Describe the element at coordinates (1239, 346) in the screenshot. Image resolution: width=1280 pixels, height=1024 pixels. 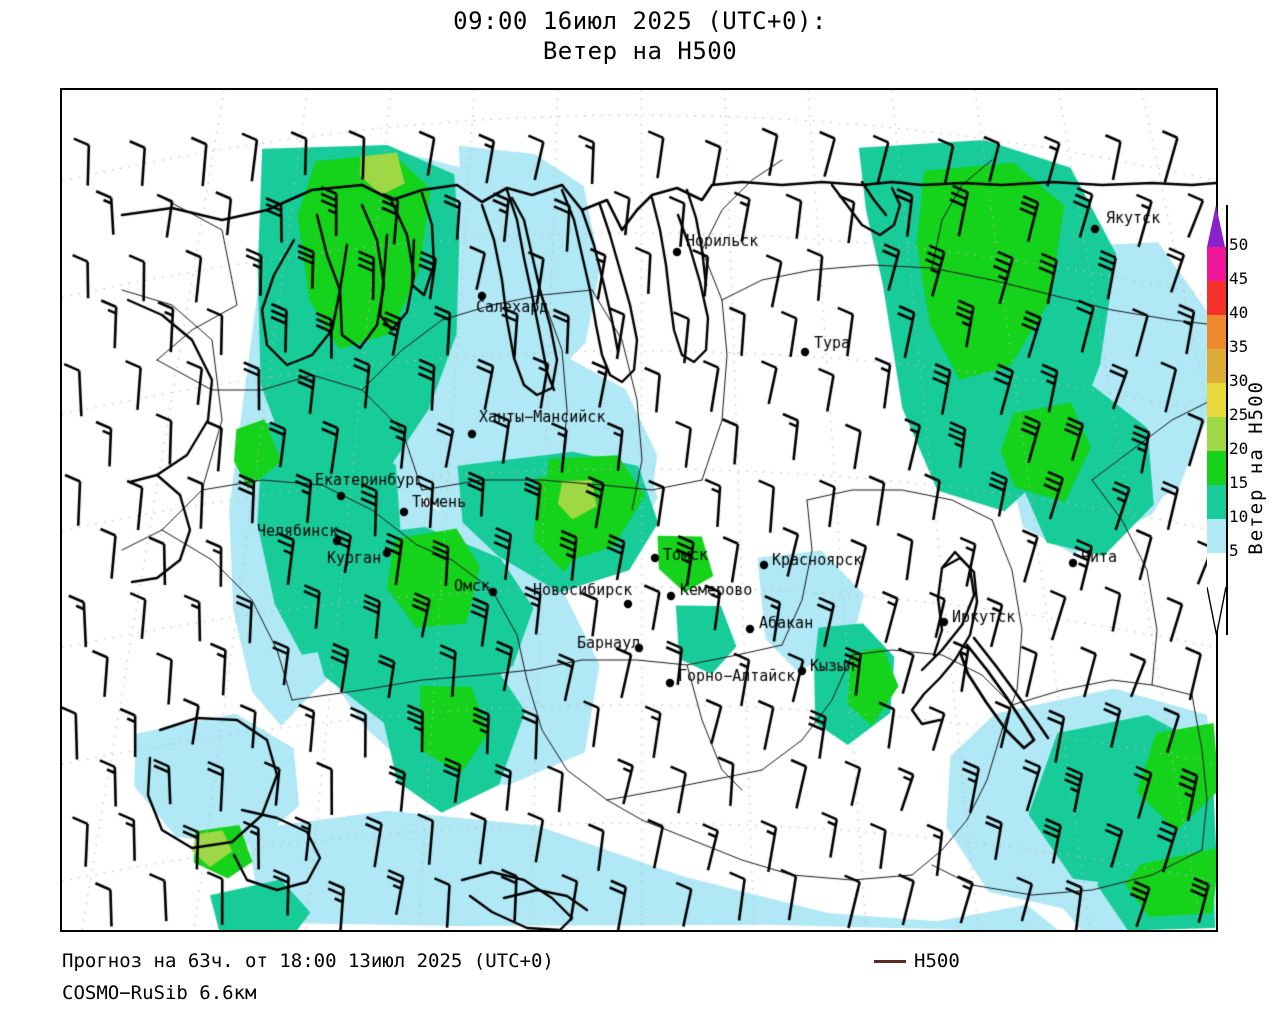
I see `colorbar-tick-35: 35` at that location.